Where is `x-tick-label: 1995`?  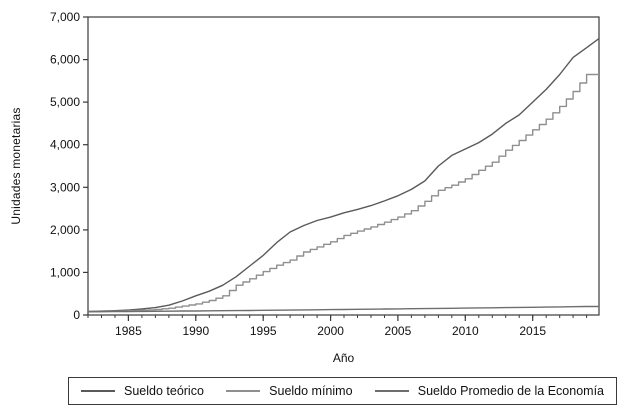 x-tick-label: 1995 is located at coordinates (263, 331).